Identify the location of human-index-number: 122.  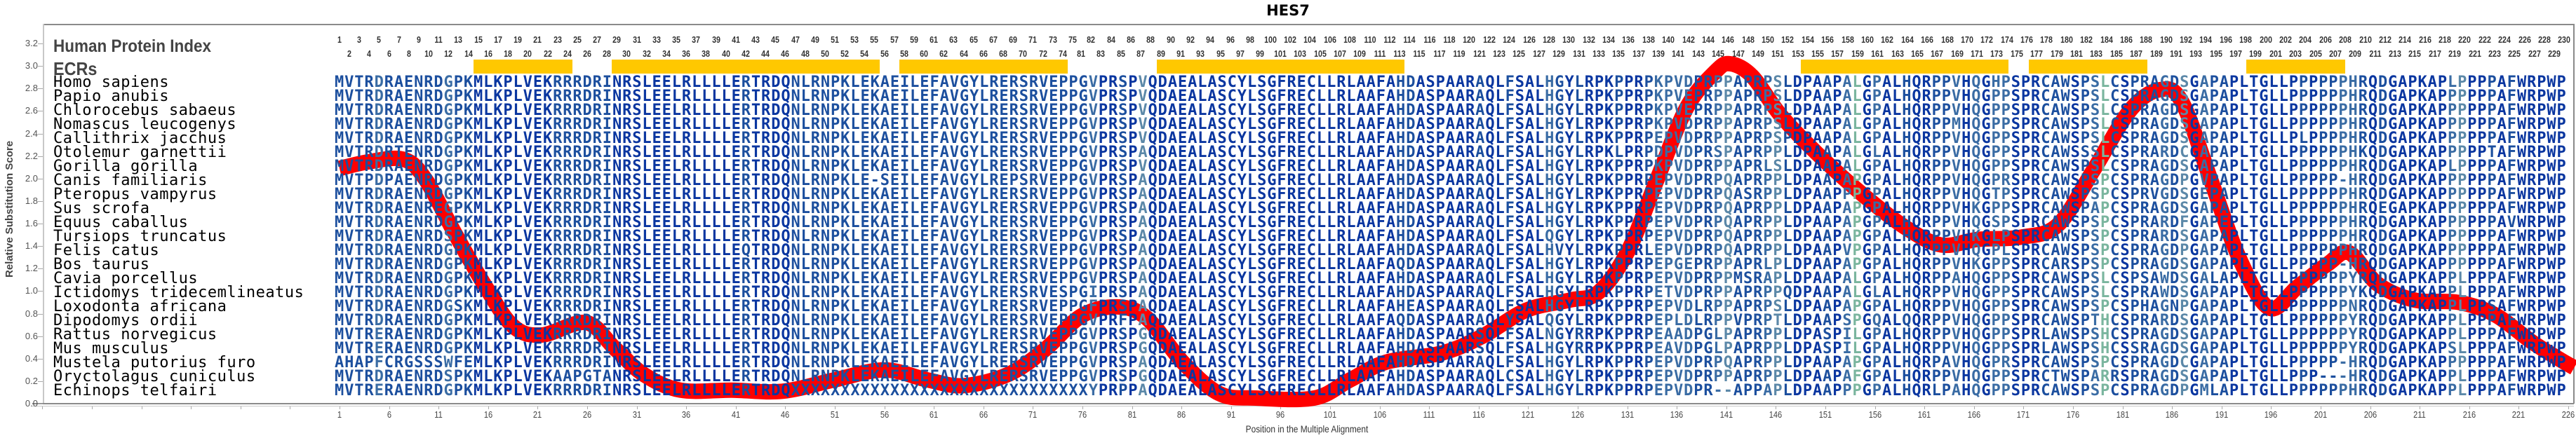
(1489, 39).